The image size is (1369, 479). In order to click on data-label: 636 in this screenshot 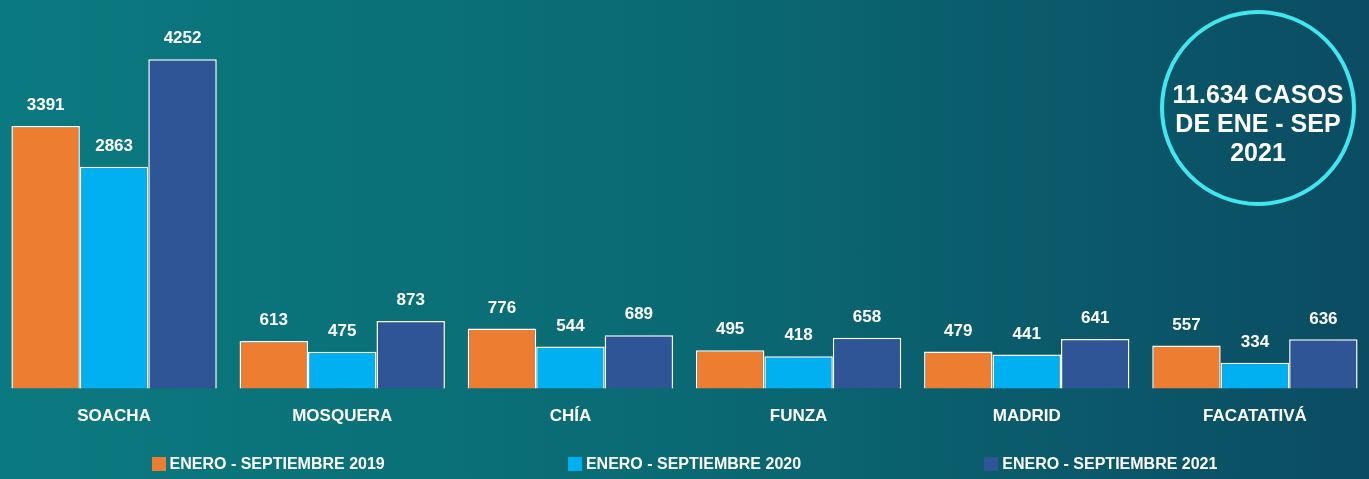, I will do `click(1323, 318)`.